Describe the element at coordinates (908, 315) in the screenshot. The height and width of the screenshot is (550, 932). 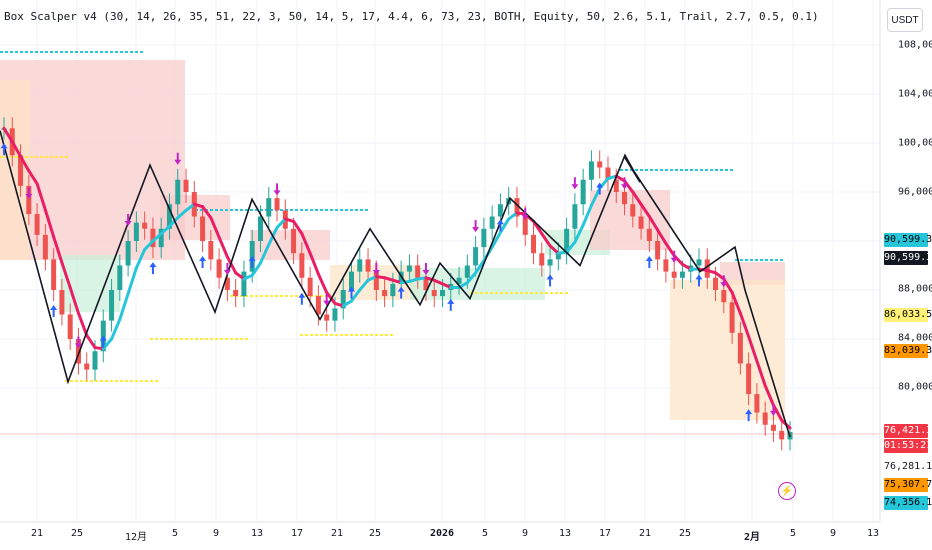
I see `level-tag: 86,033.5` at that location.